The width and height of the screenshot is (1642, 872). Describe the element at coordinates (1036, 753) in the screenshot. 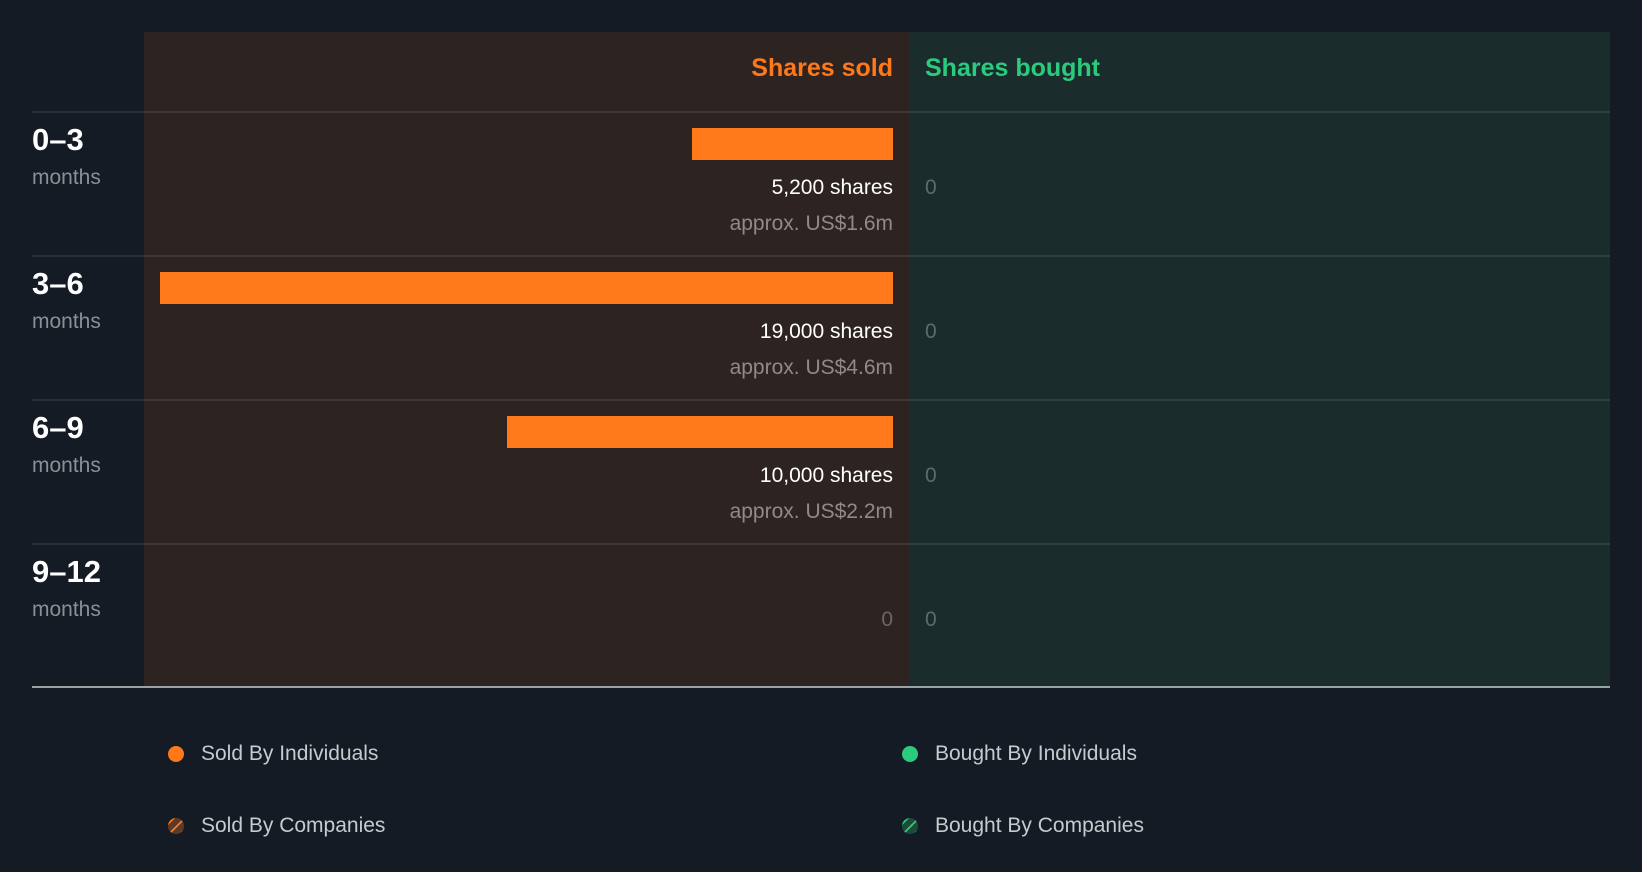

I see `legend-label: Bought By Individuals` at that location.